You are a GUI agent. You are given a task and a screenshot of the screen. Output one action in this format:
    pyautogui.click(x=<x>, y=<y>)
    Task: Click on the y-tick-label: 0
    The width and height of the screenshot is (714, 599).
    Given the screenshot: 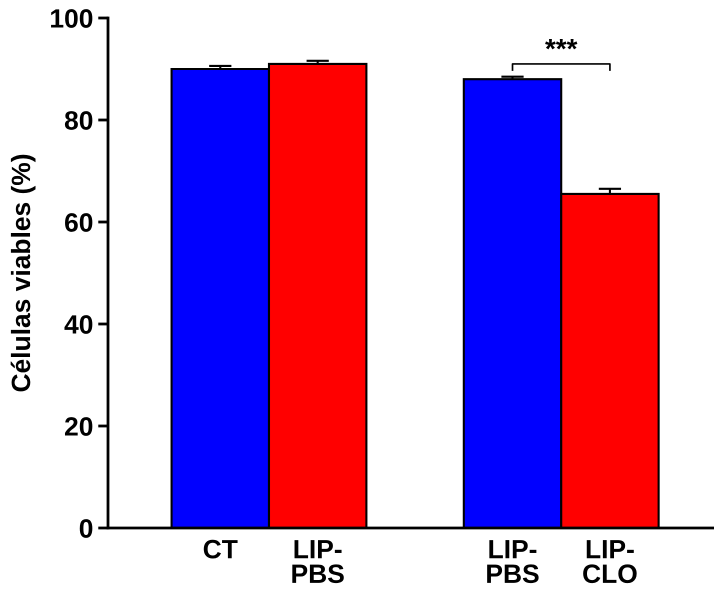 What is the action you would take?
    pyautogui.click(x=86, y=528)
    